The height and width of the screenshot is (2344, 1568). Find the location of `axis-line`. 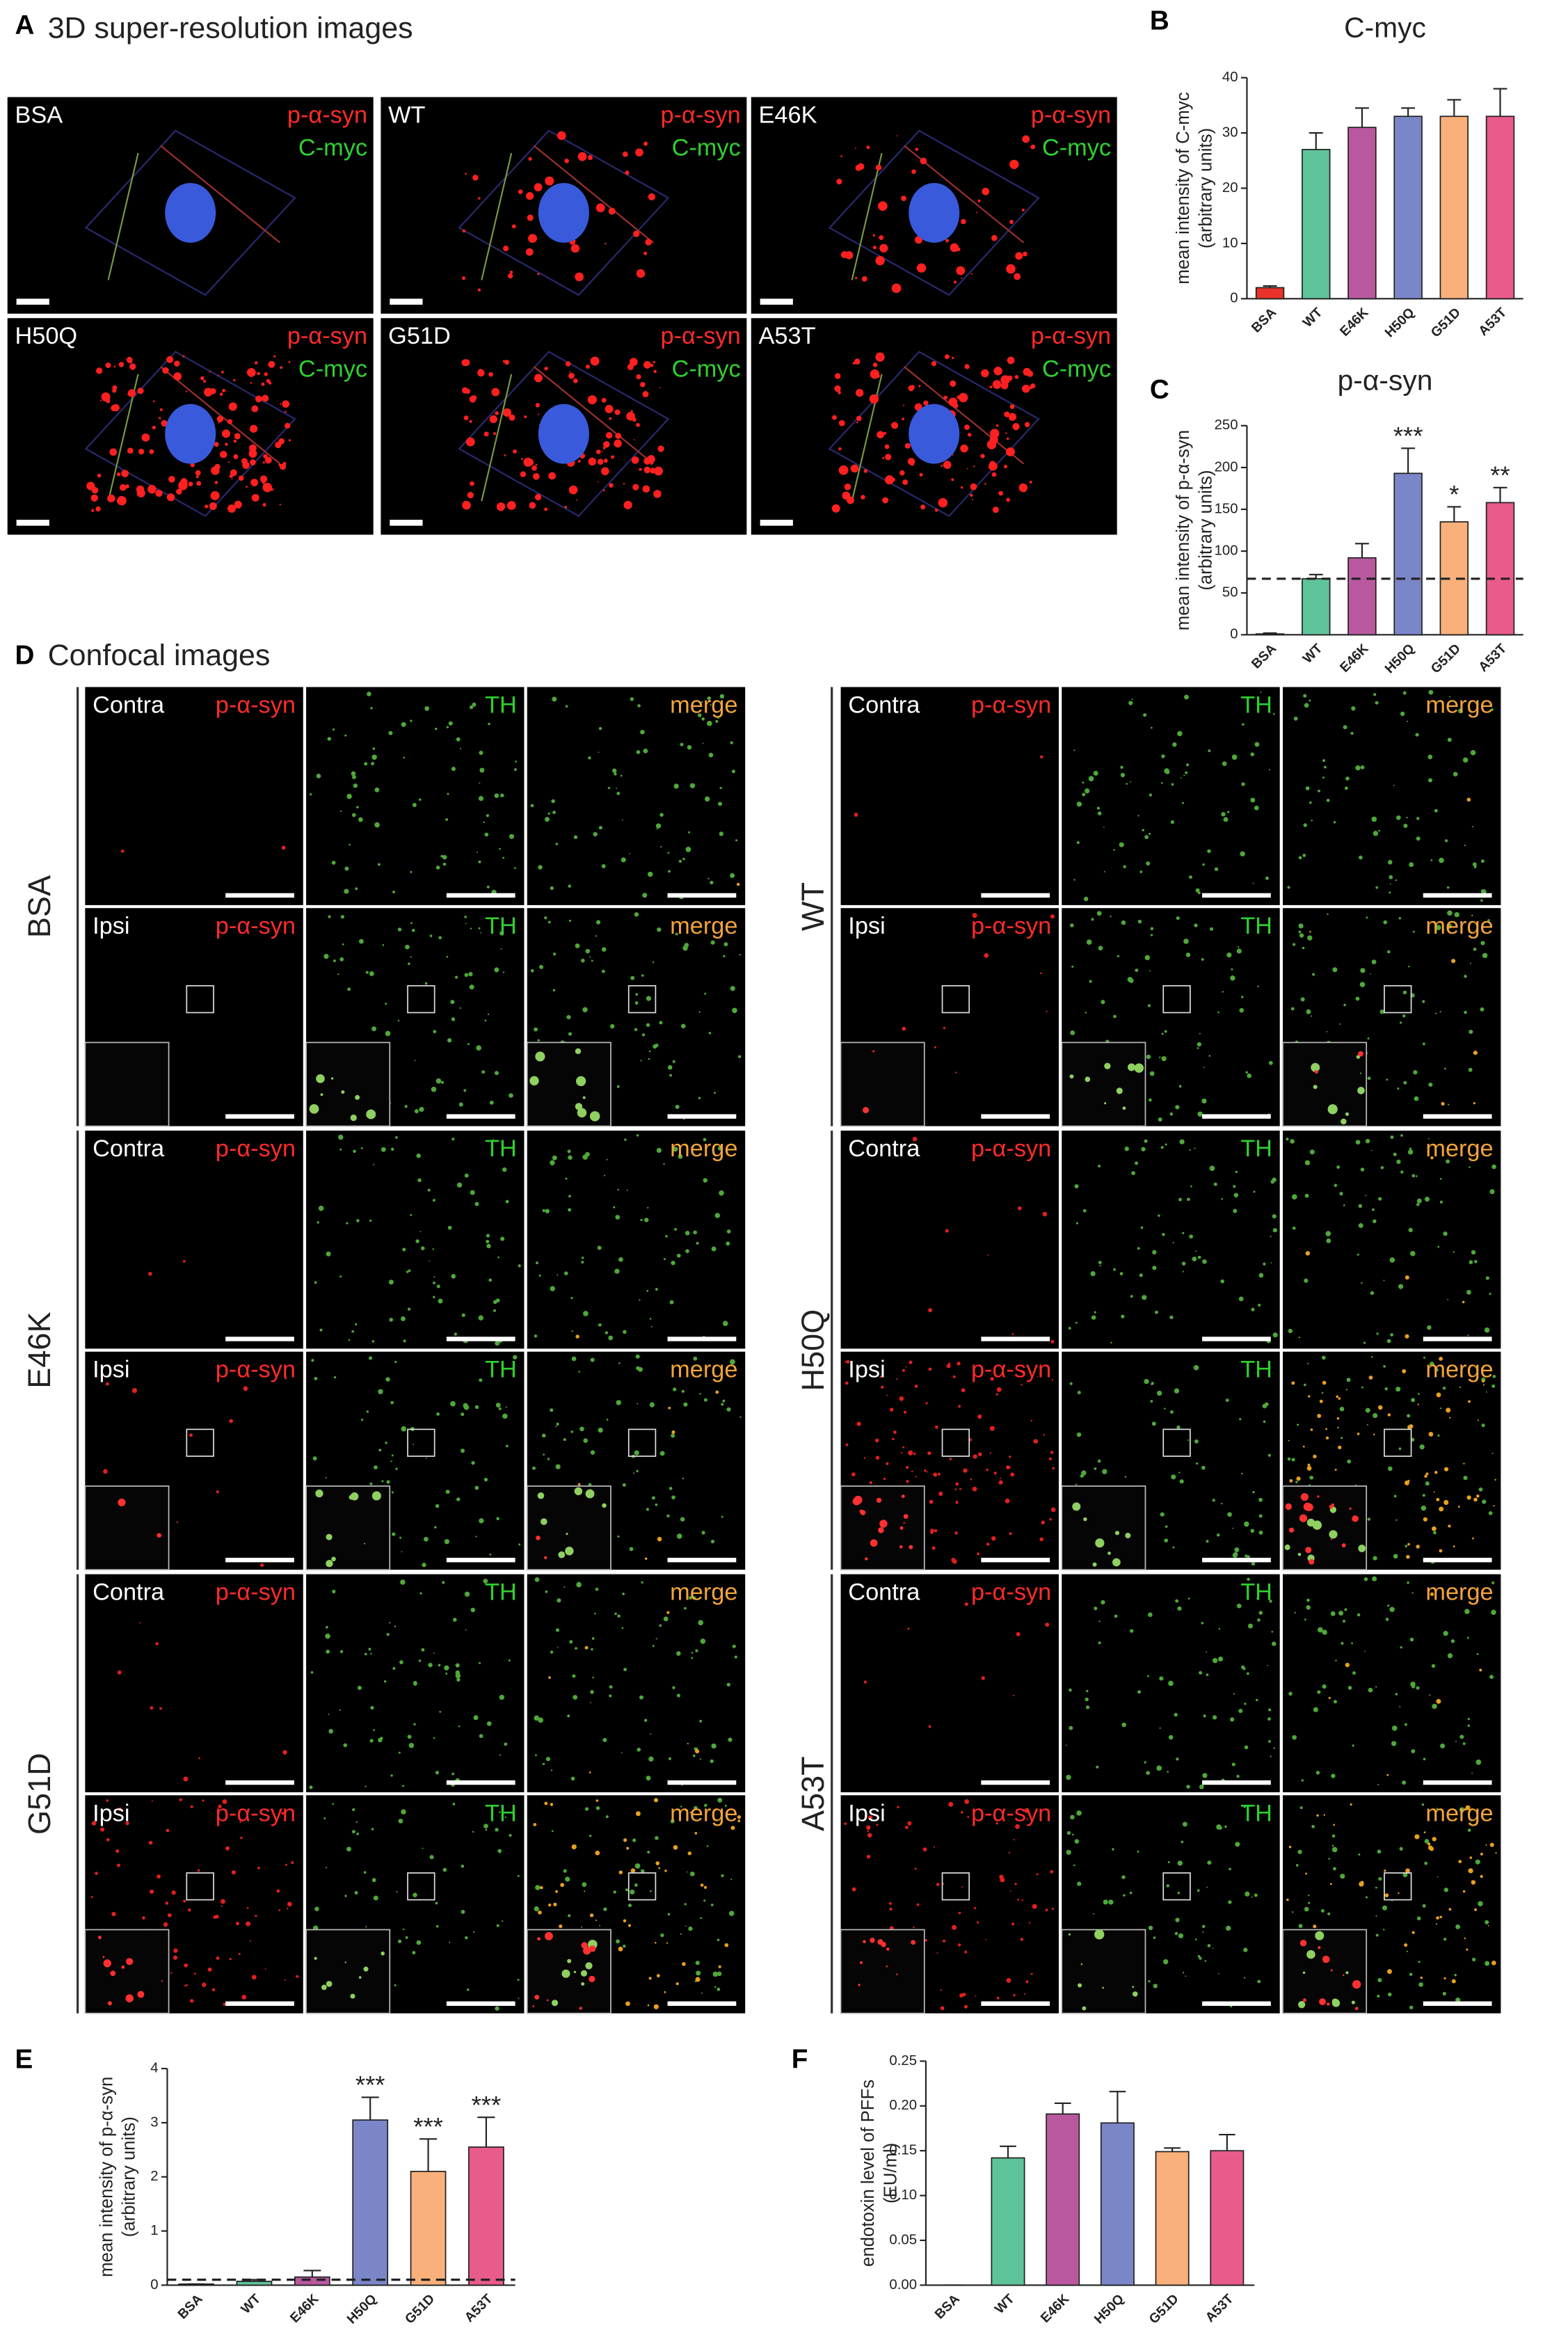

axis-line is located at coordinates (220, 194).